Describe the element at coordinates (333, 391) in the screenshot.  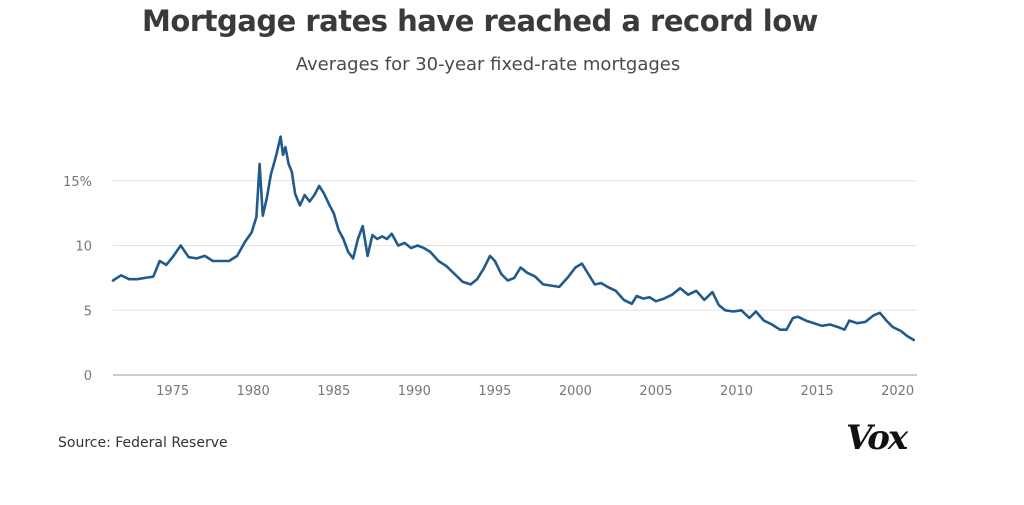
I see `x-tick-label: 1985` at that location.